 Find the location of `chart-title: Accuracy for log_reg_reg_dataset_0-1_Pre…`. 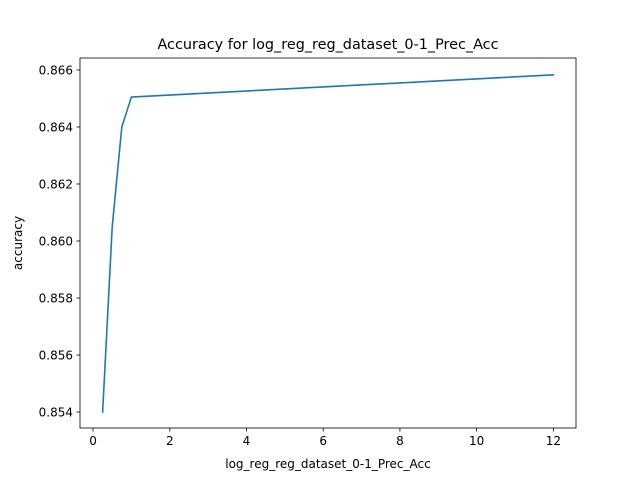

chart-title: Accuracy for log_reg_reg_dataset_0-1_Pre… is located at coordinates (327, 45).